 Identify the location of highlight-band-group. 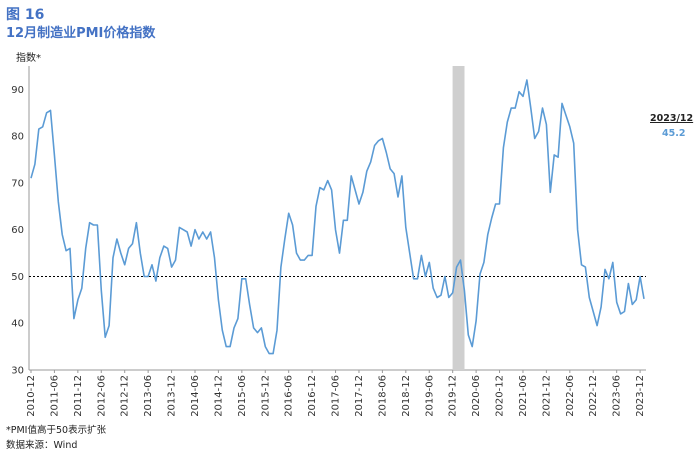
(458, 218).